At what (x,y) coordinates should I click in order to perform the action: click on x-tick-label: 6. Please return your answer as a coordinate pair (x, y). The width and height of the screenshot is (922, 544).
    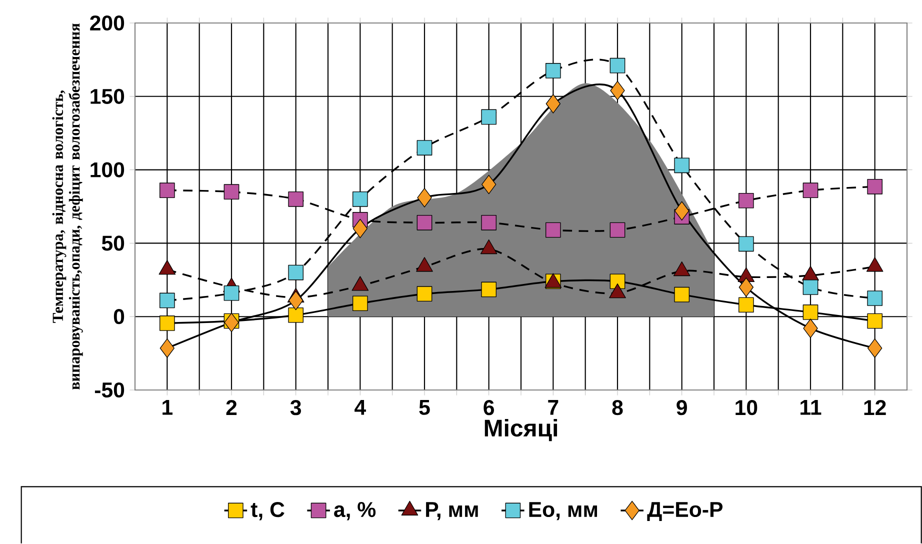
    Looking at the image, I should click on (489, 408).